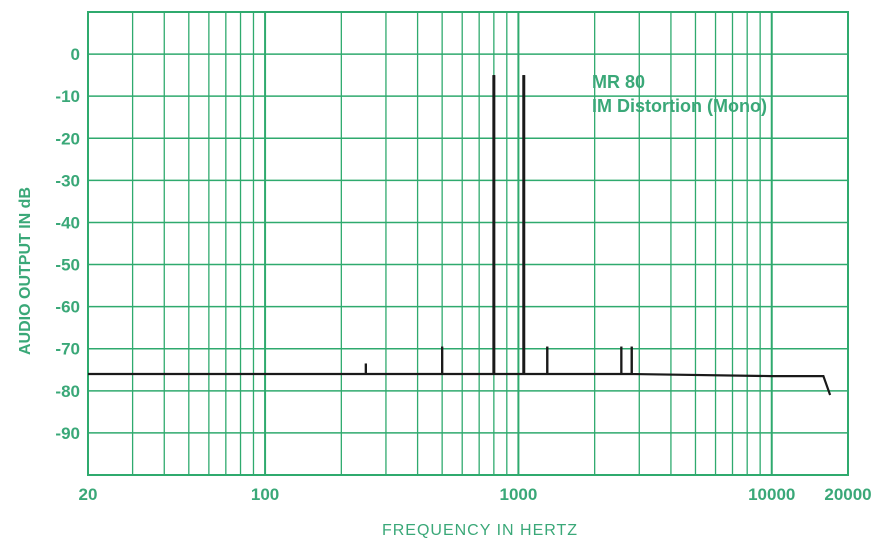 The width and height of the screenshot is (886, 545). What do you see at coordinates (67, 307) in the screenshot?
I see `y-tick-label: -60` at bounding box center [67, 307].